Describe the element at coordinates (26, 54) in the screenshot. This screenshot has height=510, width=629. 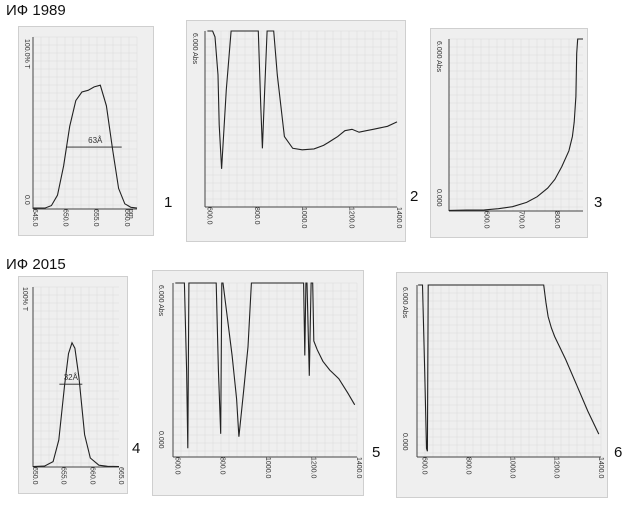
I see `y-axis-label: 100.0% T` at that location.